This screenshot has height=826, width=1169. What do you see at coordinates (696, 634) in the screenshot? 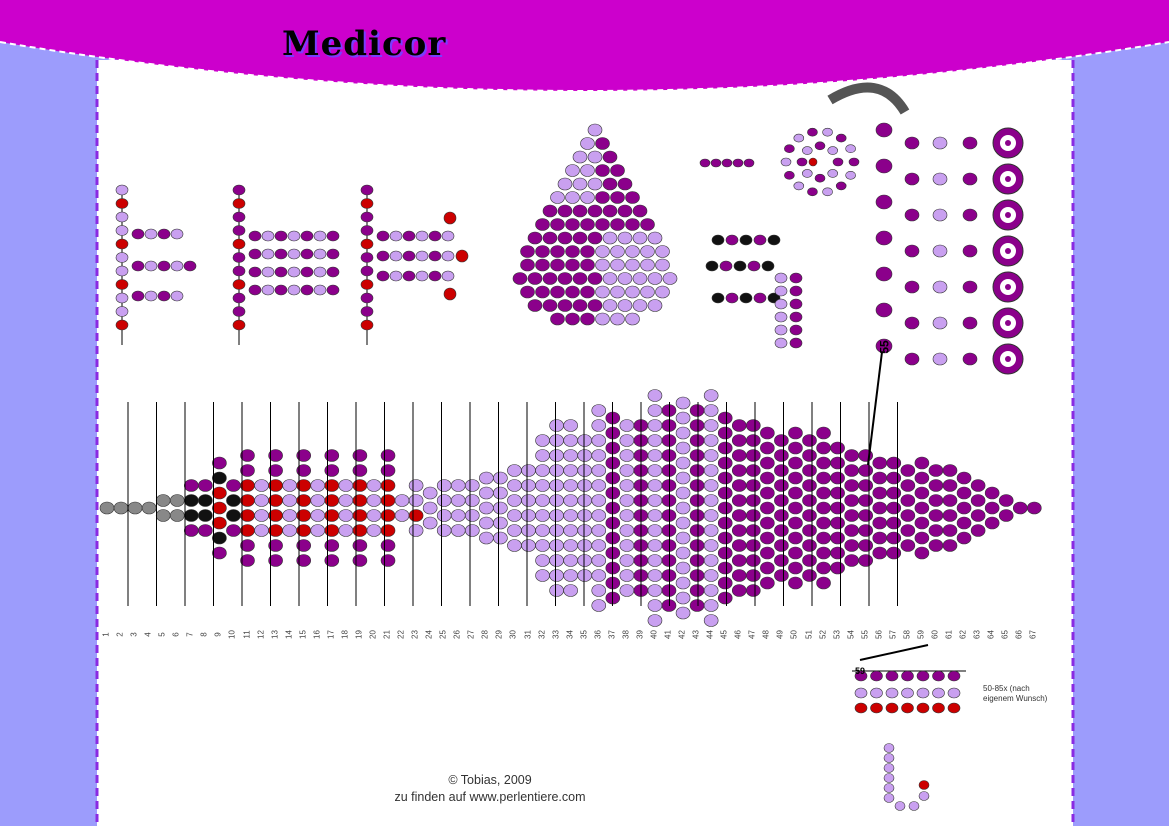
I see `scale-tick: 43` at bounding box center [696, 634].